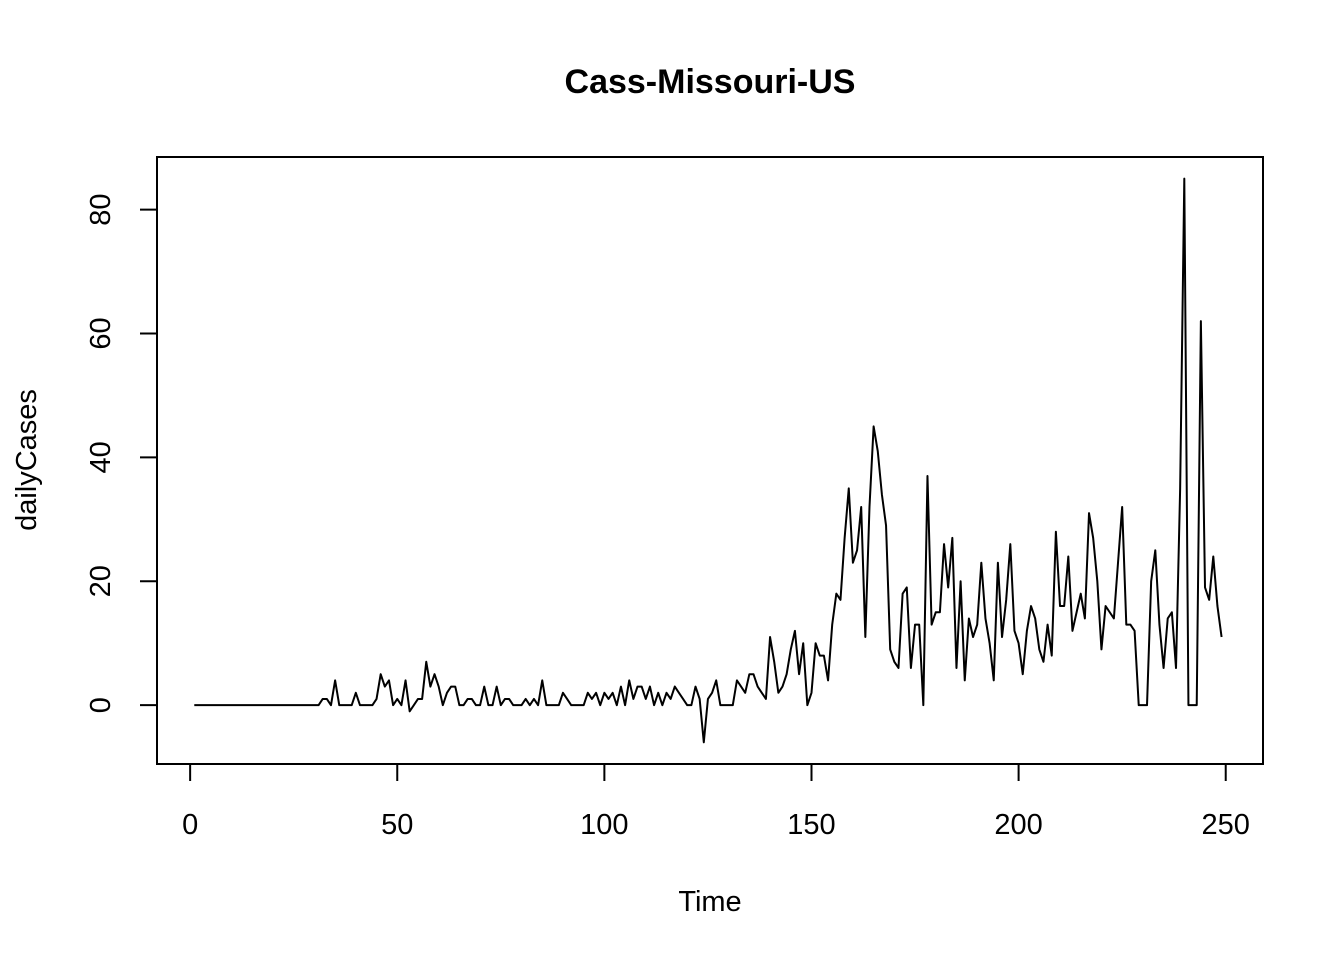 The width and height of the screenshot is (1344, 960). What do you see at coordinates (101, 333) in the screenshot?
I see `y-tick-label: 60` at bounding box center [101, 333].